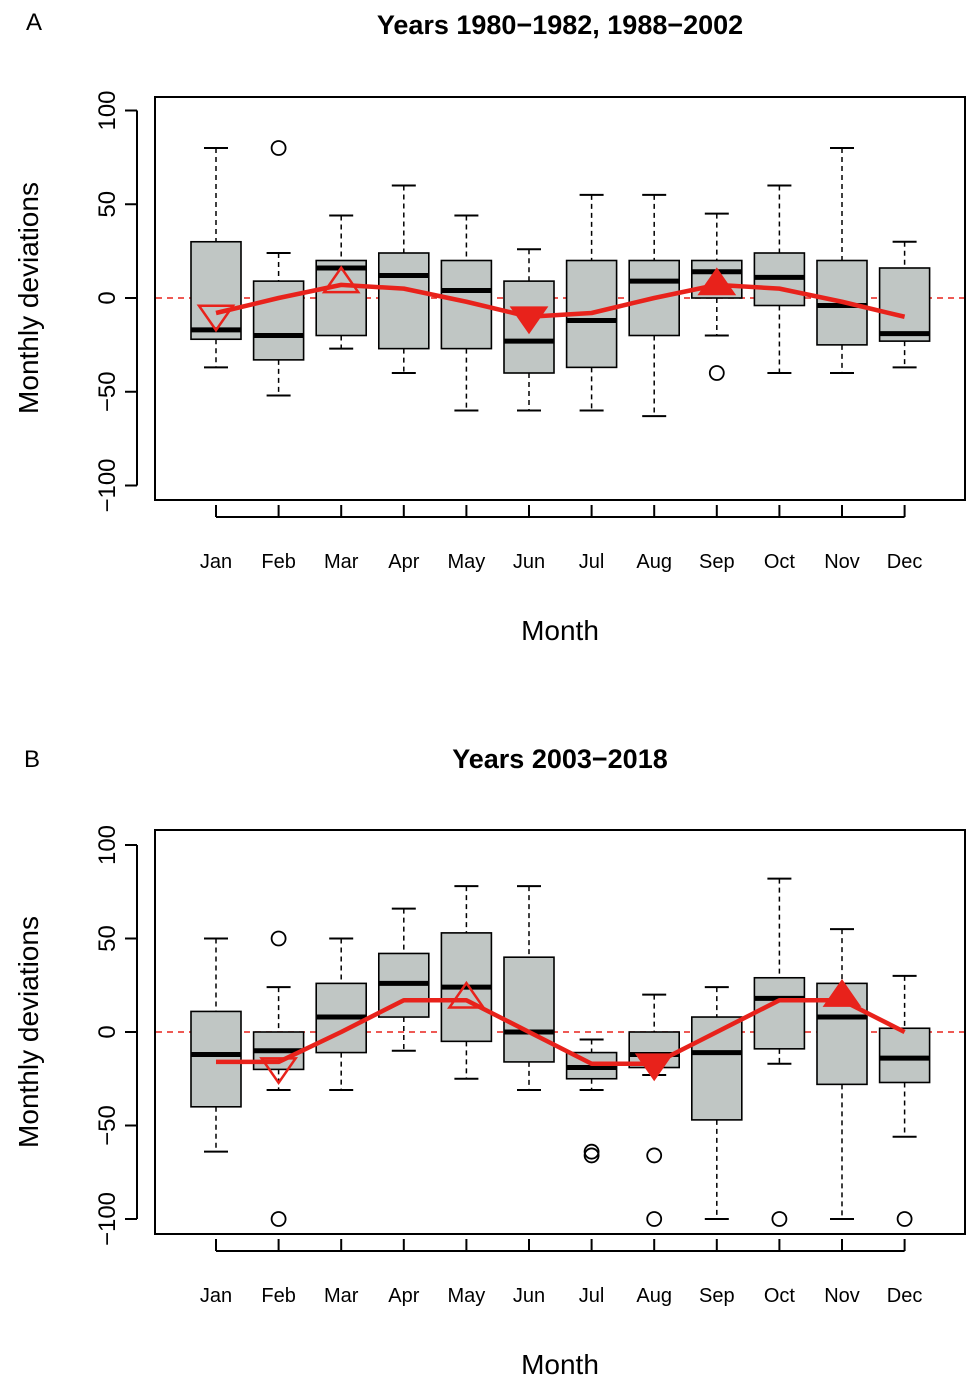 The height and width of the screenshot is (1377, 966). What do you see at coordinates (842, 260) in the screenshot?
I see `panel-a-box-nov` at bounding box center [842, 260].